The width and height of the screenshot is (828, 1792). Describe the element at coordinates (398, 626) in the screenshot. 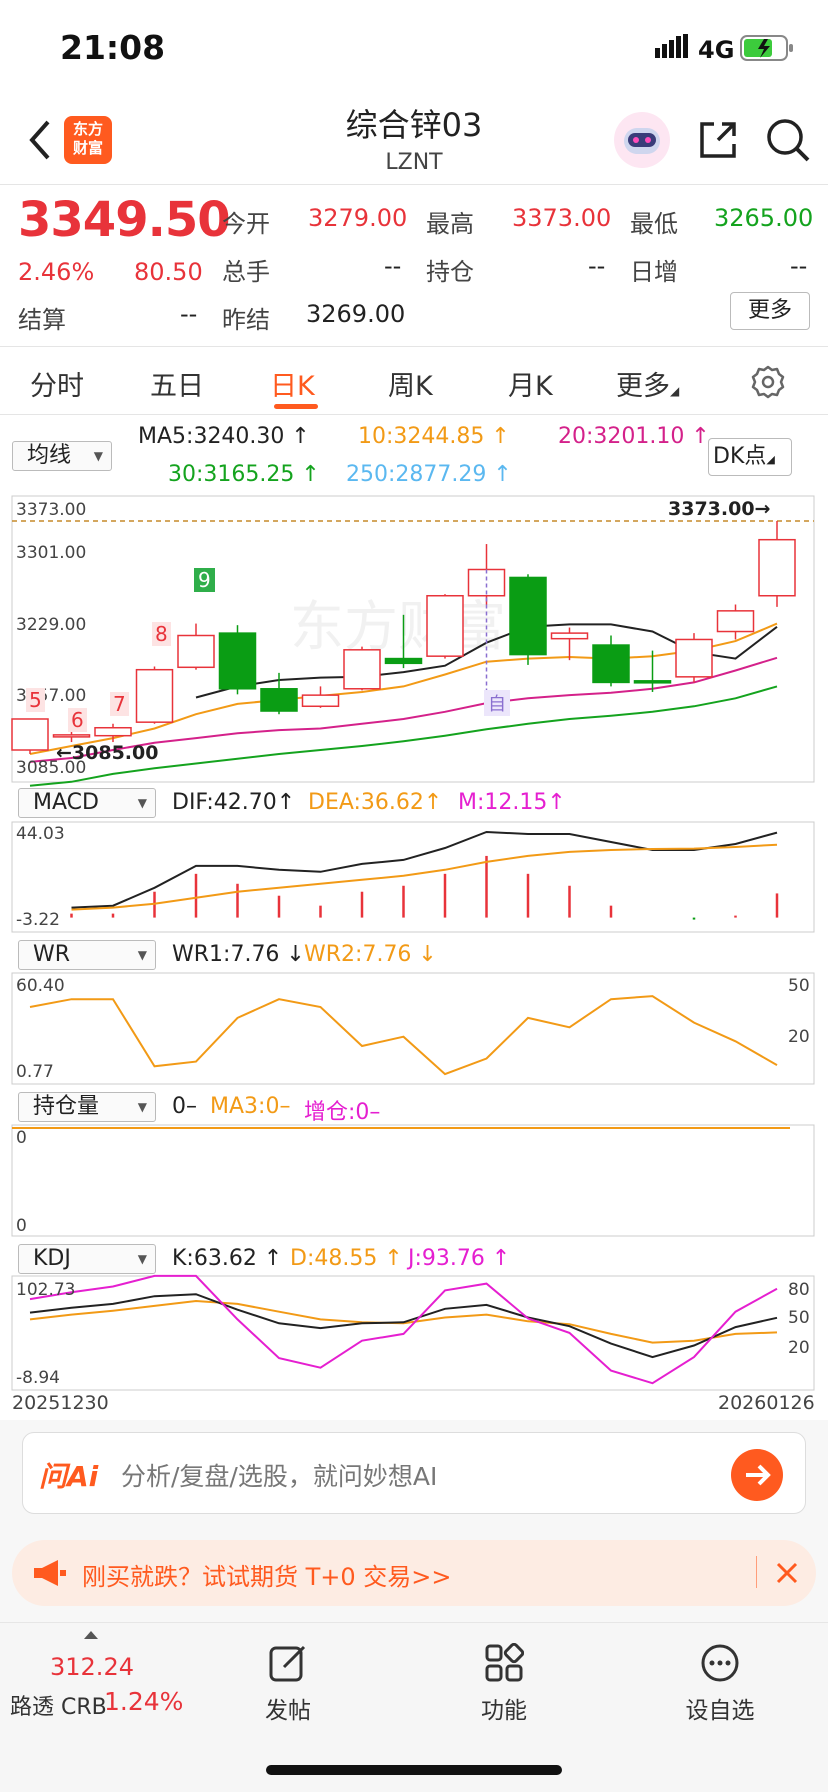

I see `watermark-text: 东方财富` at that location.